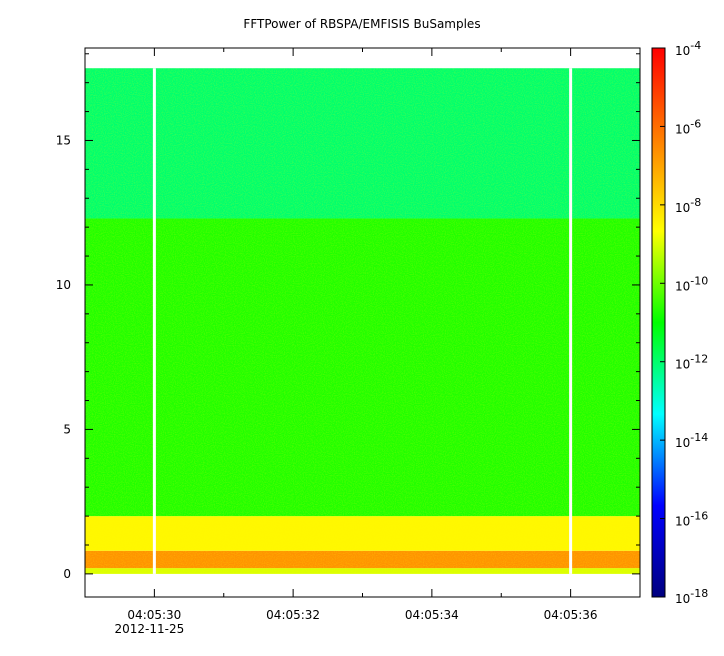 Image resolution: width=724 pixels, height=656 pixels. Describe the element at coordinates (691, 596) in the screenshot. I see `colorbar-tick-label: 10⁻¹⁸` at that location.